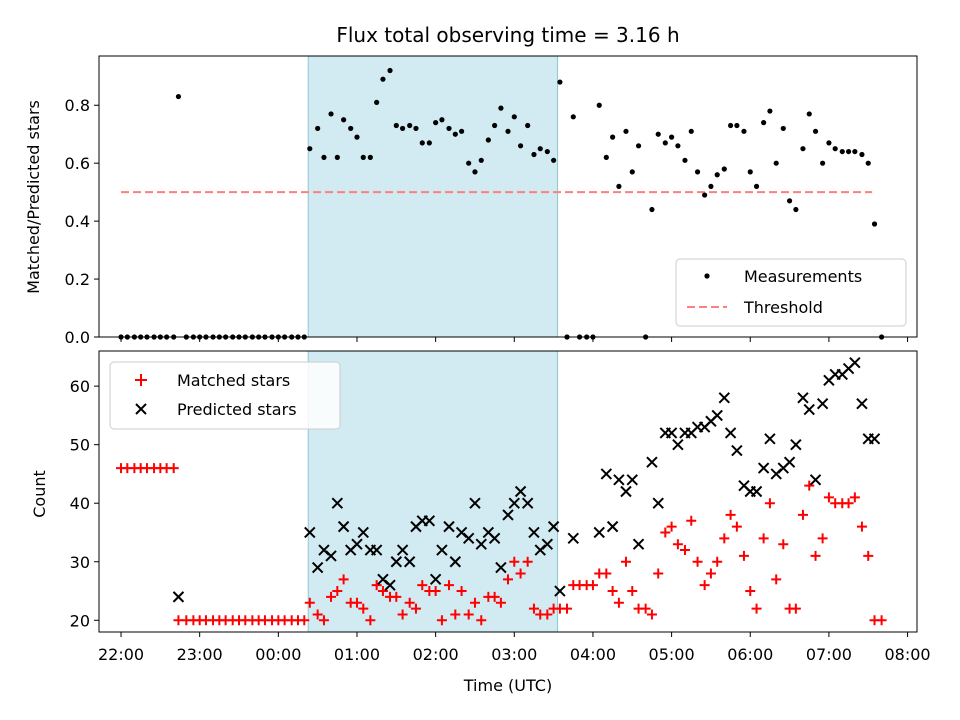 This screenshot has width=960, height=720. I want to click on x-tick-label: 01:00, so click(357, 654).